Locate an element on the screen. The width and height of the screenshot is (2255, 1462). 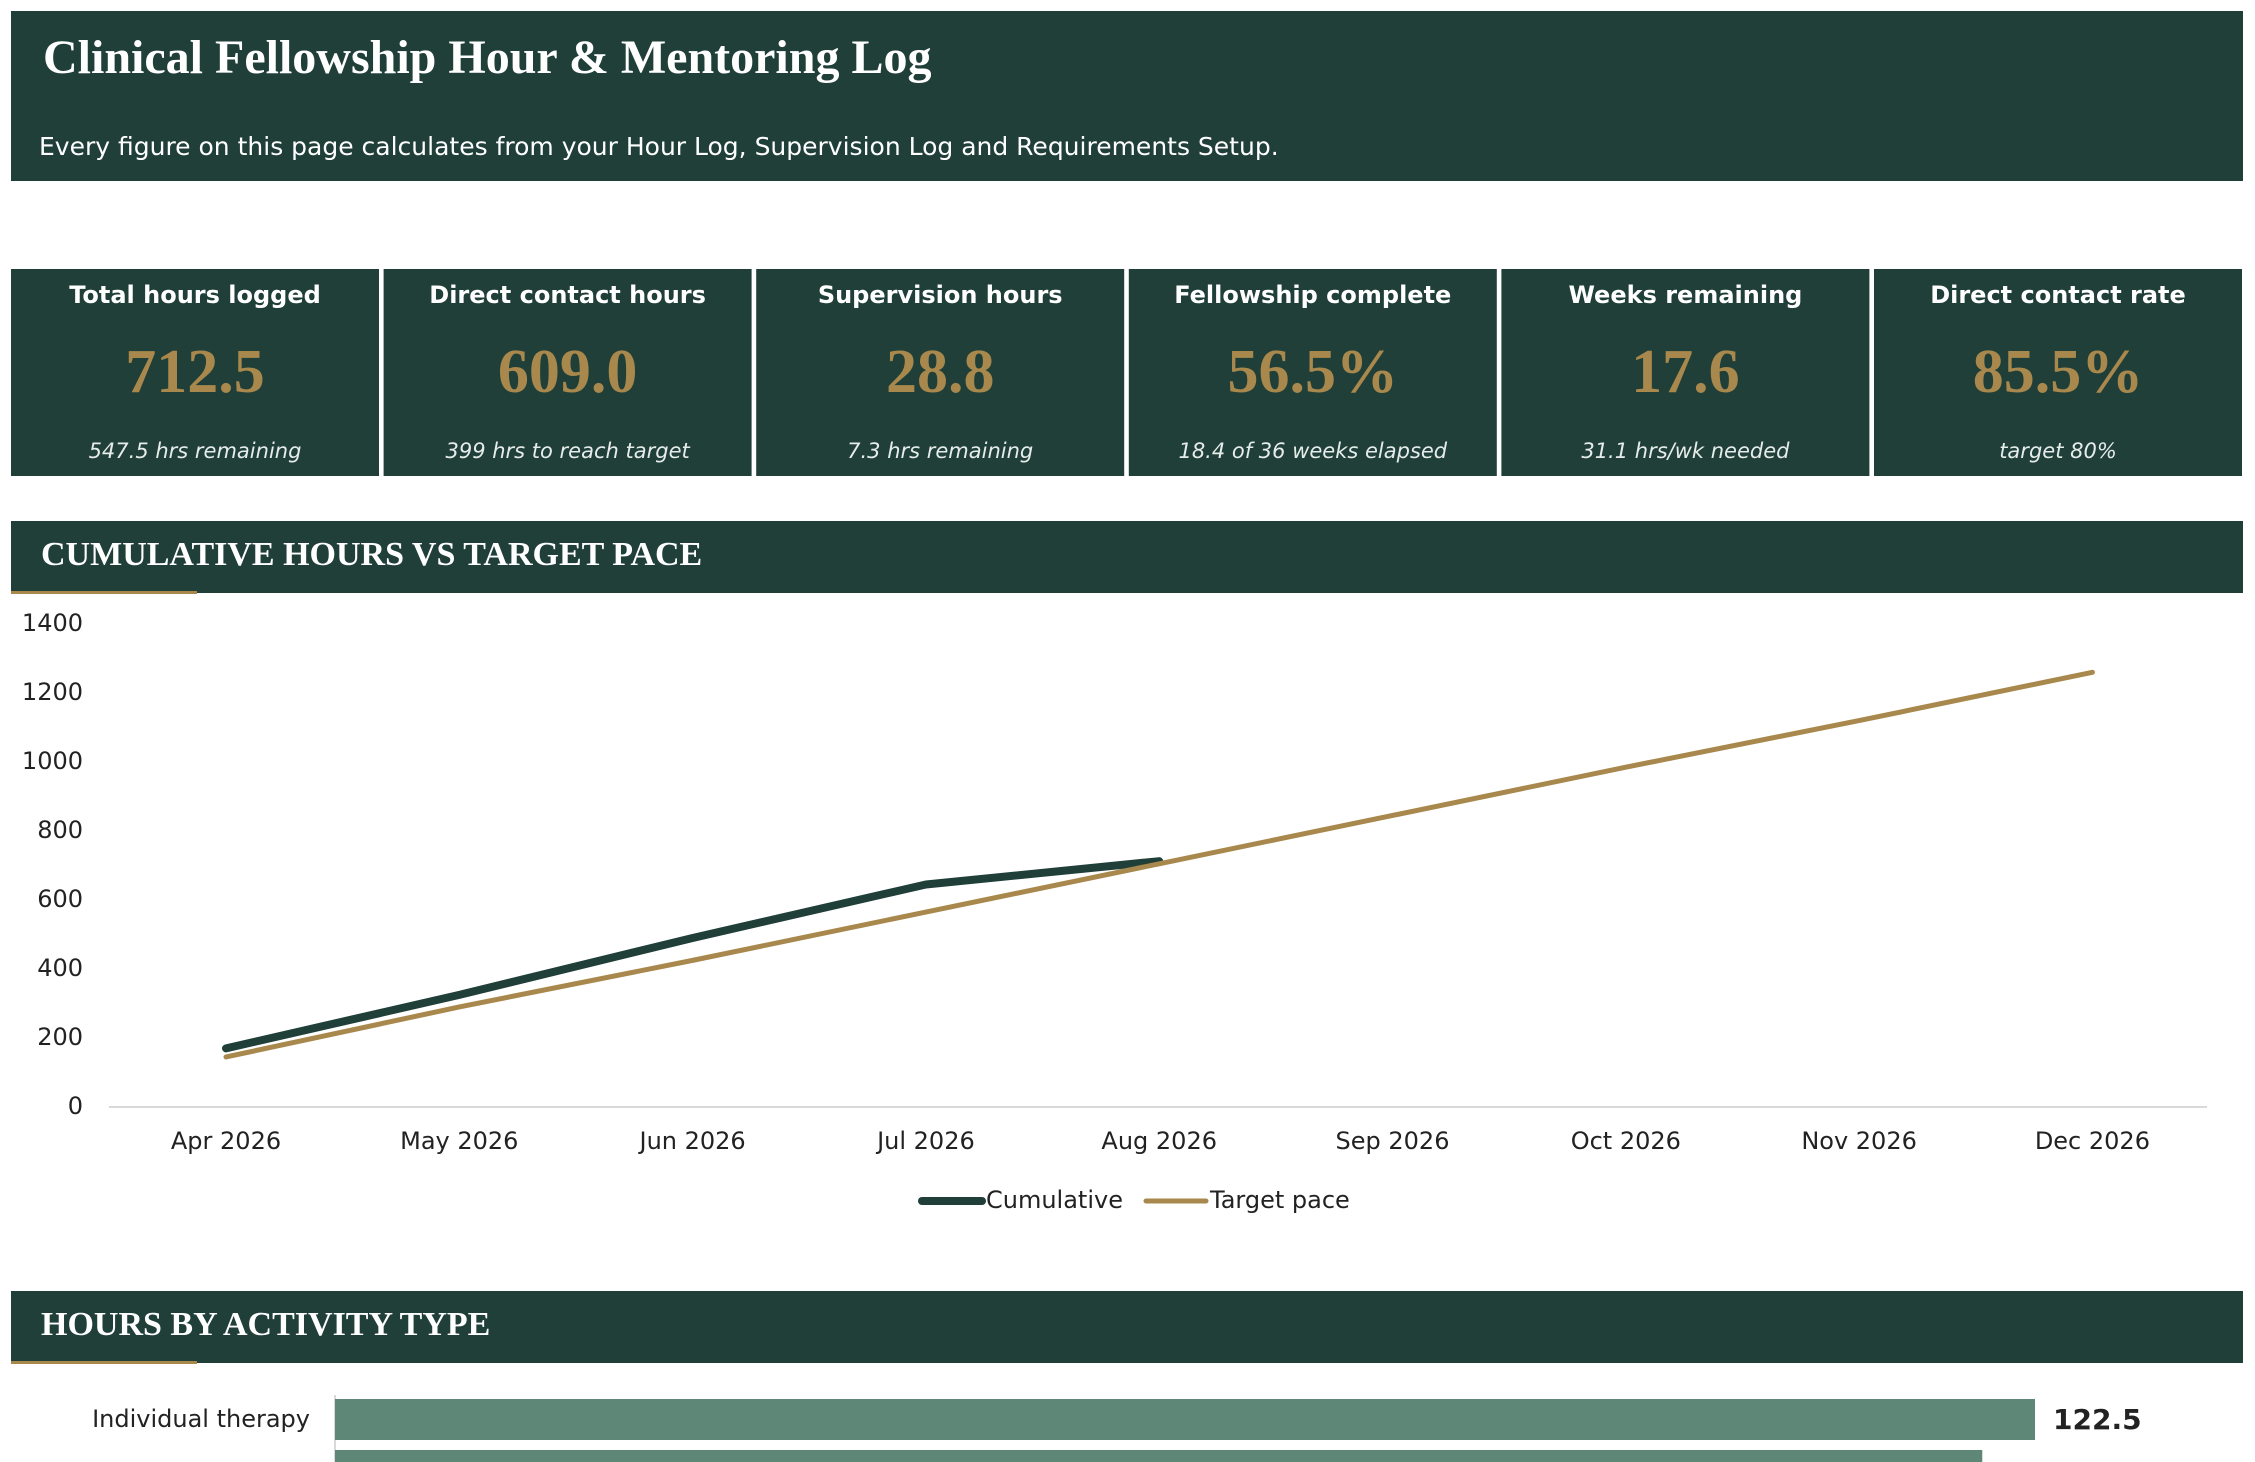
x-tick-label: Dec 2026 is located at coordinates (2092, 1141).